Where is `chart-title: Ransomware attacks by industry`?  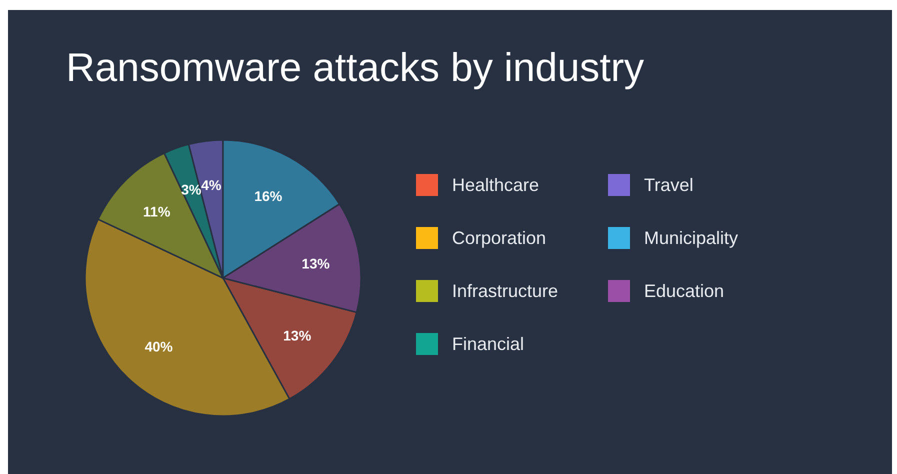
chart-title: Ransomware attacks by industry is located at coordinates (355, 68).